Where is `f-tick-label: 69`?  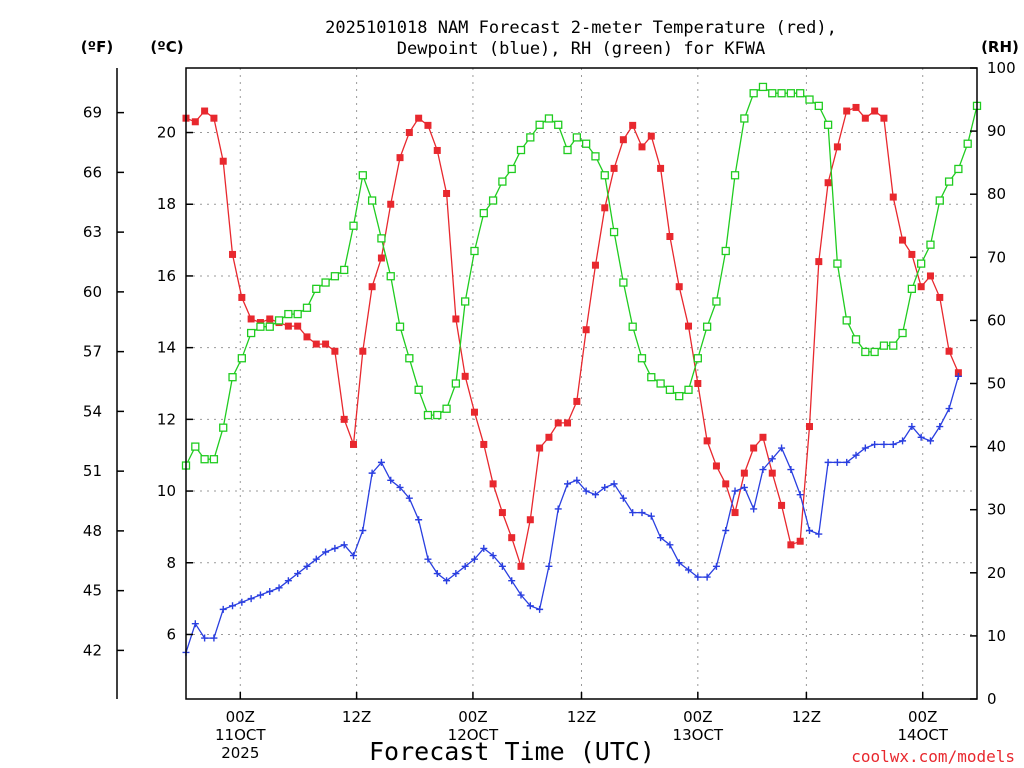 f-tick-label: 69 is located at coordinates (92, 113).